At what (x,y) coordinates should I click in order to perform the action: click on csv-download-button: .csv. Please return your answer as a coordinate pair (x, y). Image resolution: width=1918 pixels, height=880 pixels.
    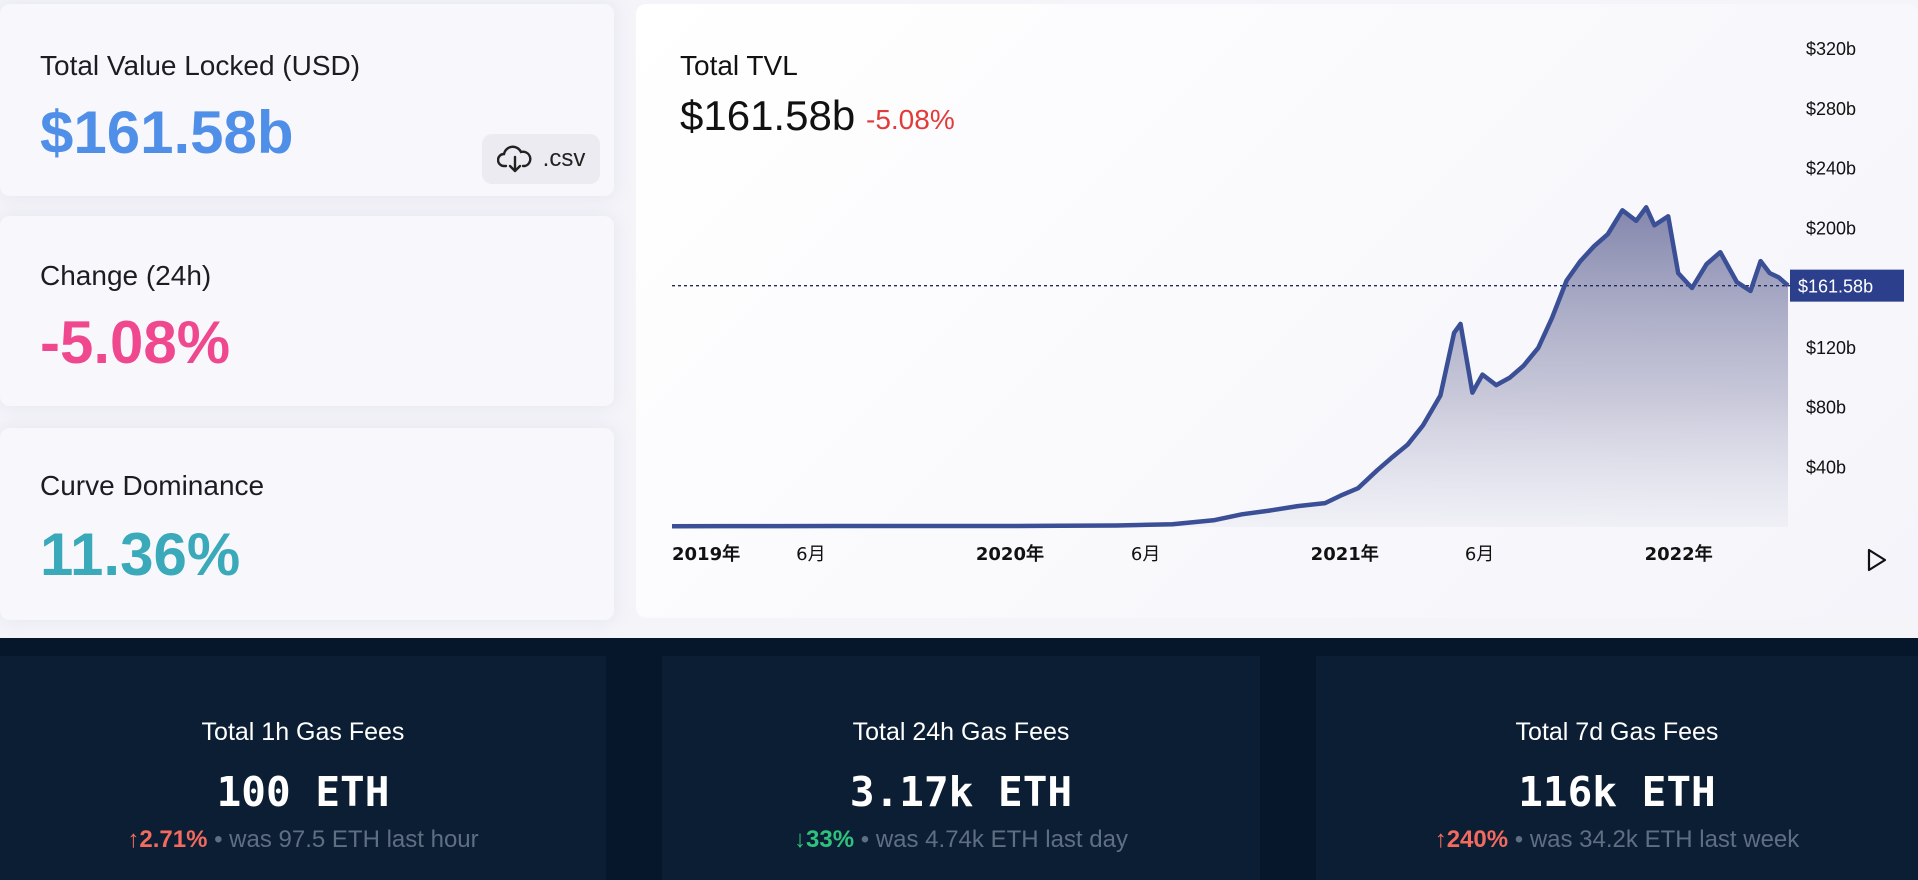
    Looking at the image, I should click on (541, 159).